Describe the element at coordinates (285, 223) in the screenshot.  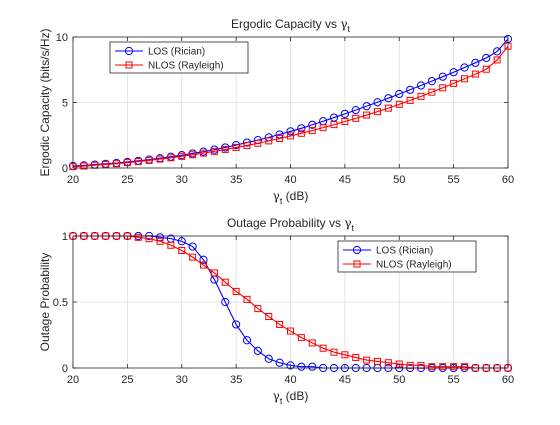
I see `title-text: Outage Probability vs` at that location.